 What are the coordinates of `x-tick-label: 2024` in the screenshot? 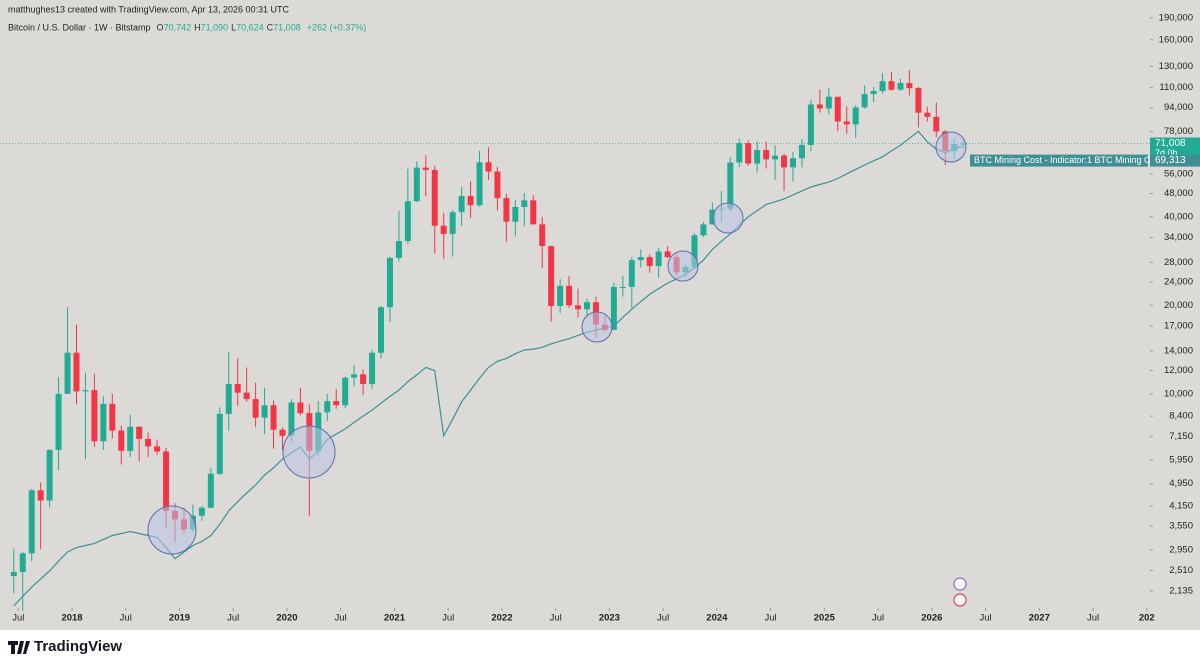 It's located at (717, 618).